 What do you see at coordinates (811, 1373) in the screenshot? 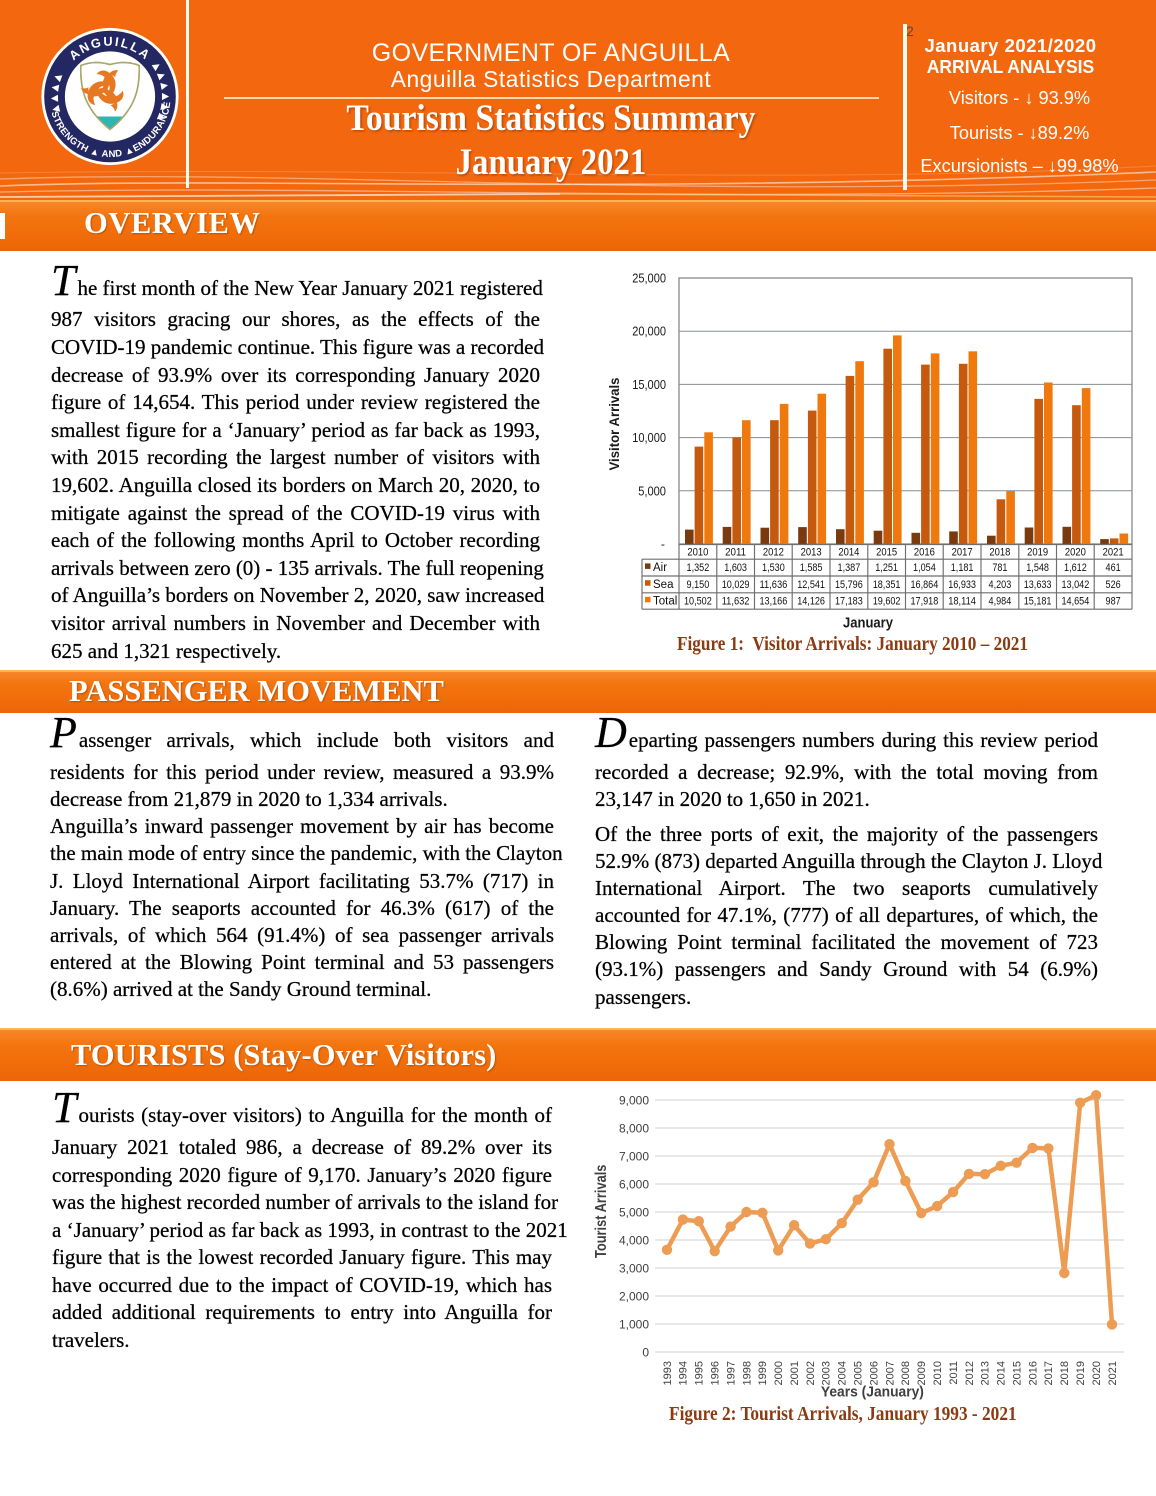
I see `svg-text: 2002` at bounding box center [811, 1373].